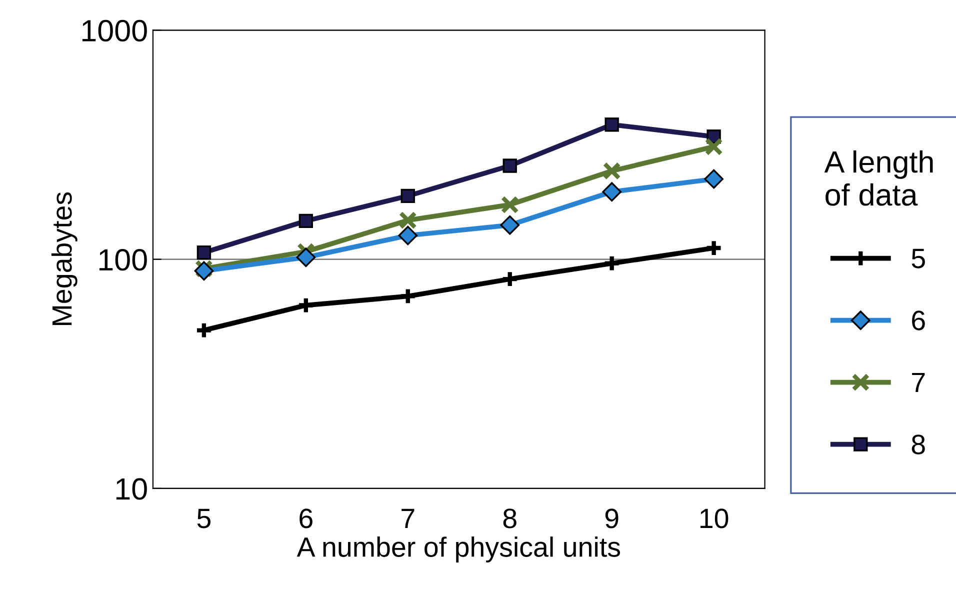 Image resolution: width=956 pixels, height=603 pixels. What do you see at coordinates (918, 320) in the screenshot?
I see `legend-label: 6` at bounding box center [918, 320].